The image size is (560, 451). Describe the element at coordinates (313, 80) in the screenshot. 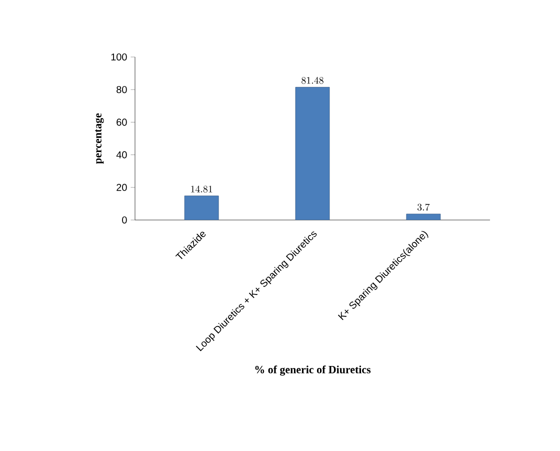

I see `data-label: 81 .48` at that location.